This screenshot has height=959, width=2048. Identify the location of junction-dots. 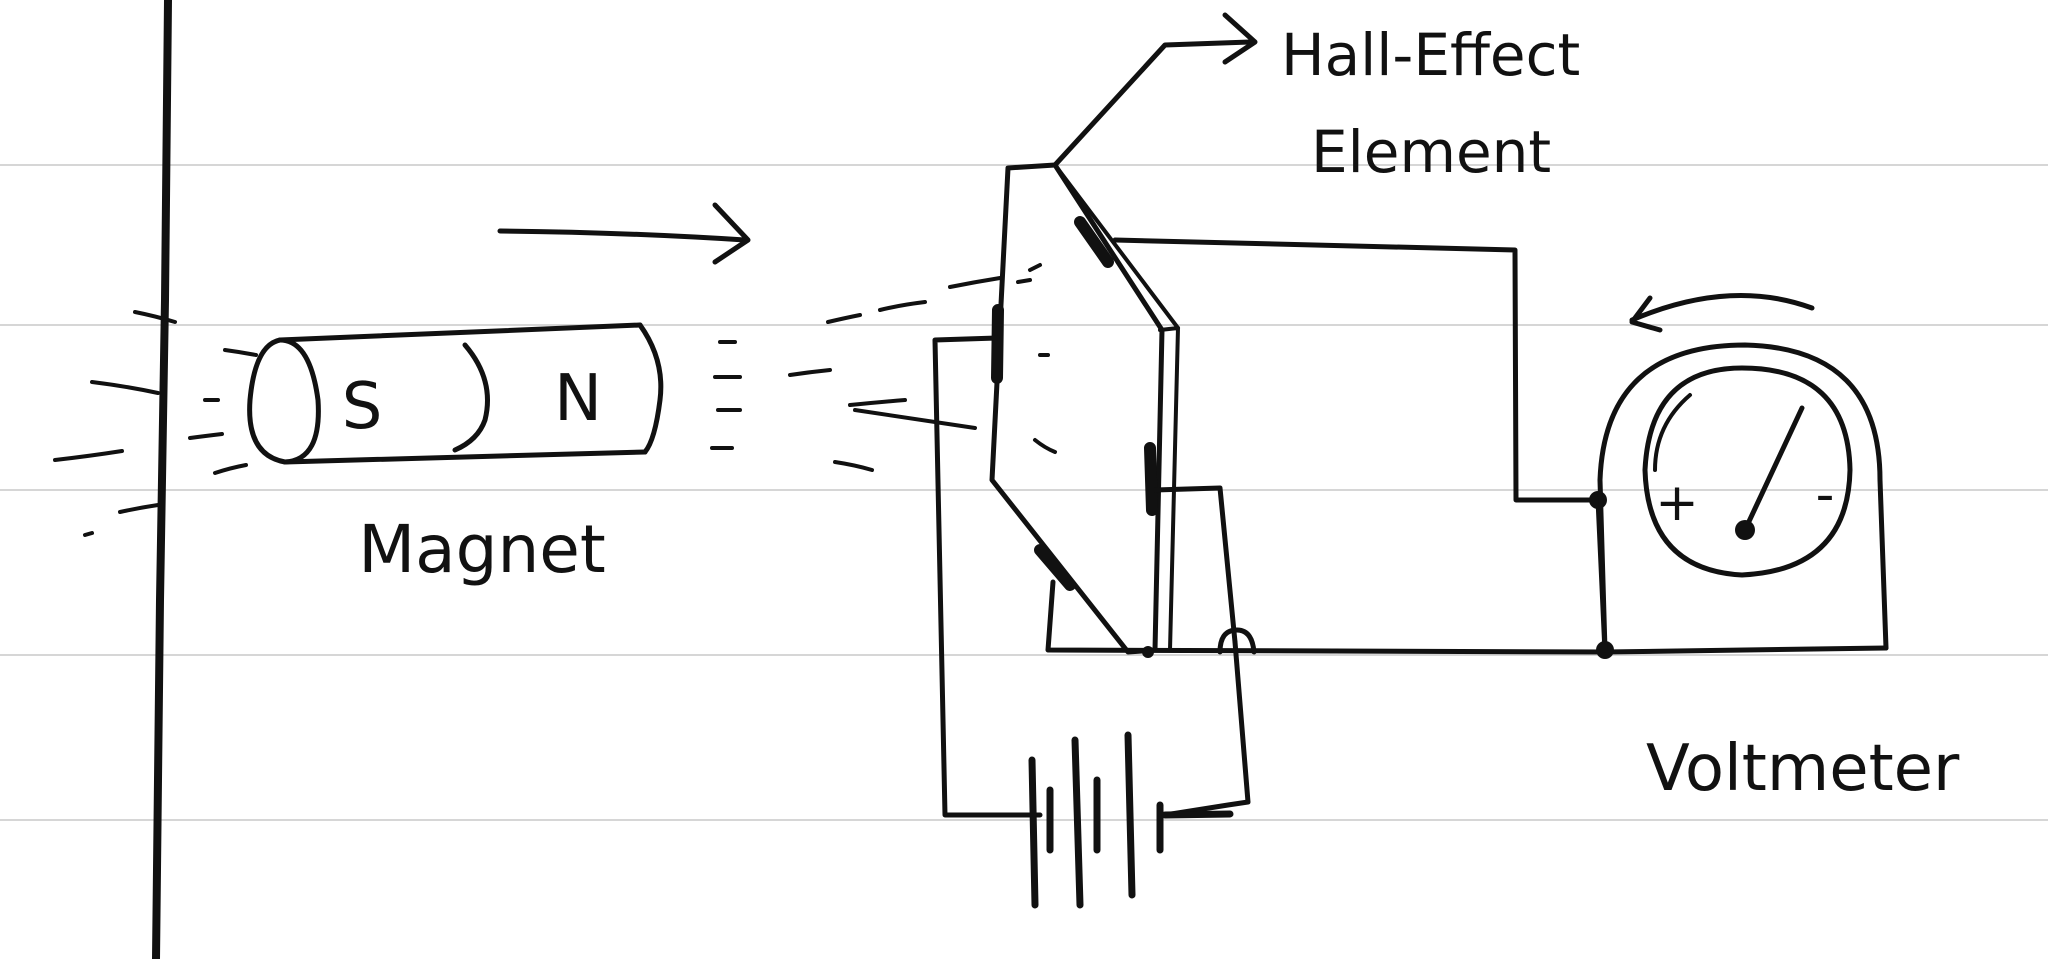
(1378, 575).